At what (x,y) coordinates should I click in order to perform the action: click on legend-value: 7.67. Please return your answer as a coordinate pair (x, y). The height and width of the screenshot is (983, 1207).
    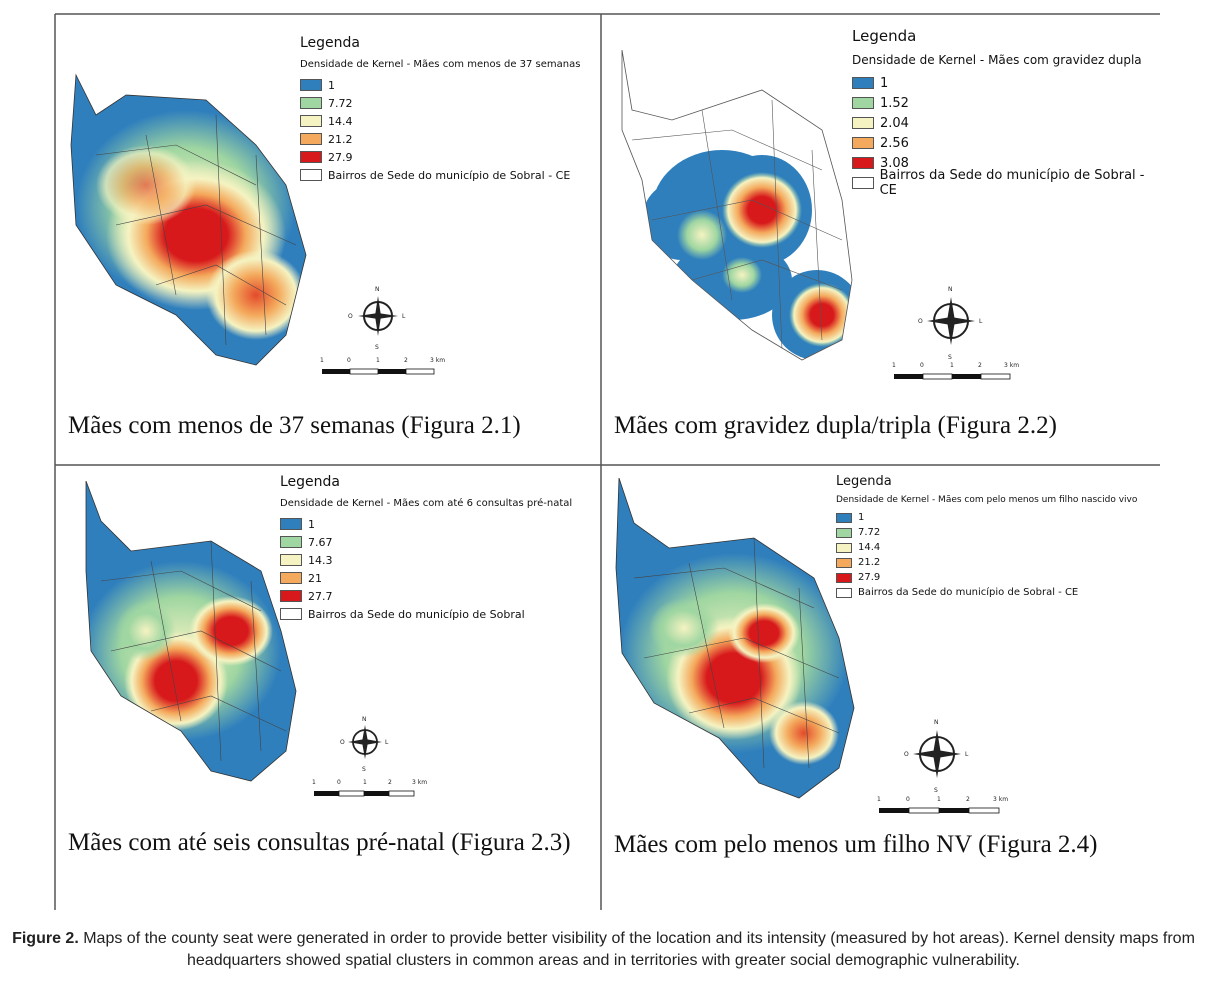
    Looking at the image, I should click on (320, 542).